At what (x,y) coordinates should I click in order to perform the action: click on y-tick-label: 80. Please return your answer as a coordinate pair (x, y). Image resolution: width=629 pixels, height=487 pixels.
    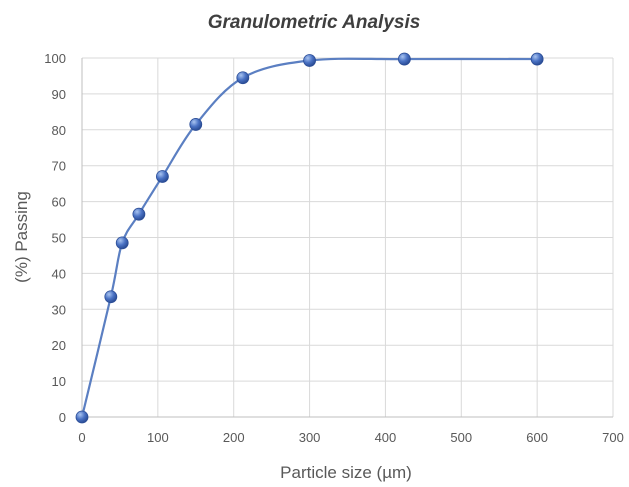
    Looking at the image, I should click on (59, 130).